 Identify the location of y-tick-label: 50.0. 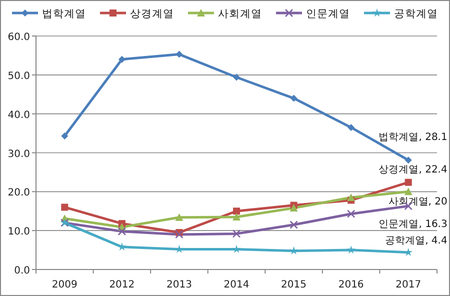
(19, 76).